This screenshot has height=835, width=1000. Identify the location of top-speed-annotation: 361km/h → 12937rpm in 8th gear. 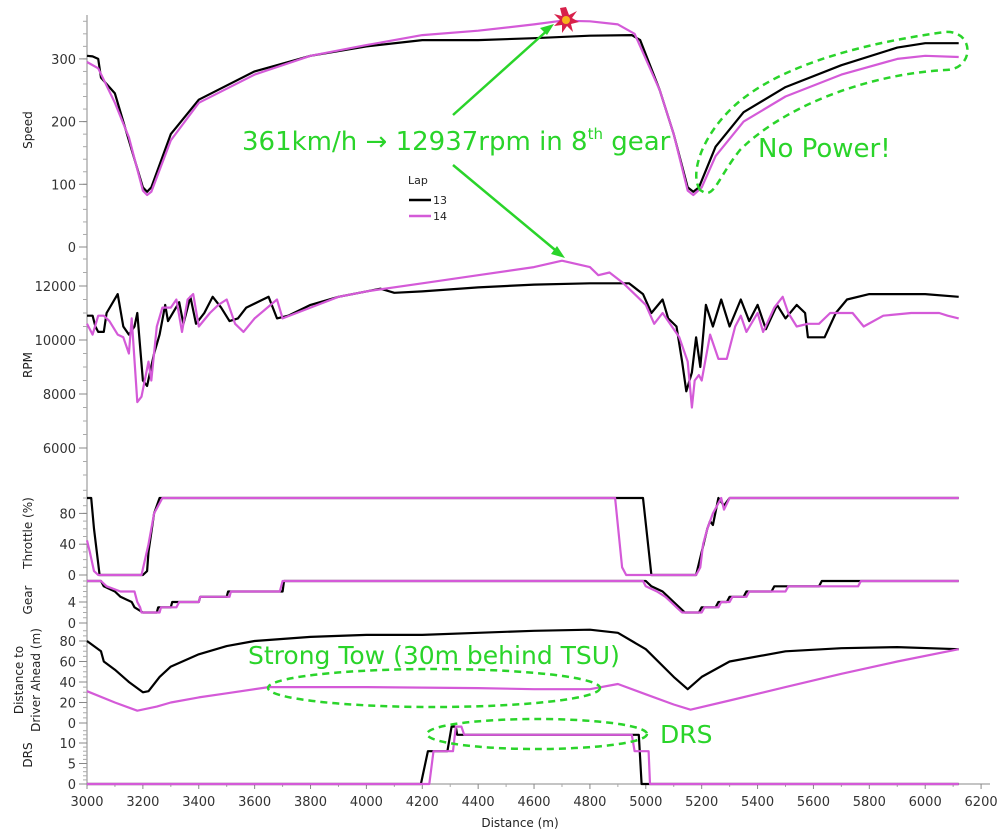
(456, 141).